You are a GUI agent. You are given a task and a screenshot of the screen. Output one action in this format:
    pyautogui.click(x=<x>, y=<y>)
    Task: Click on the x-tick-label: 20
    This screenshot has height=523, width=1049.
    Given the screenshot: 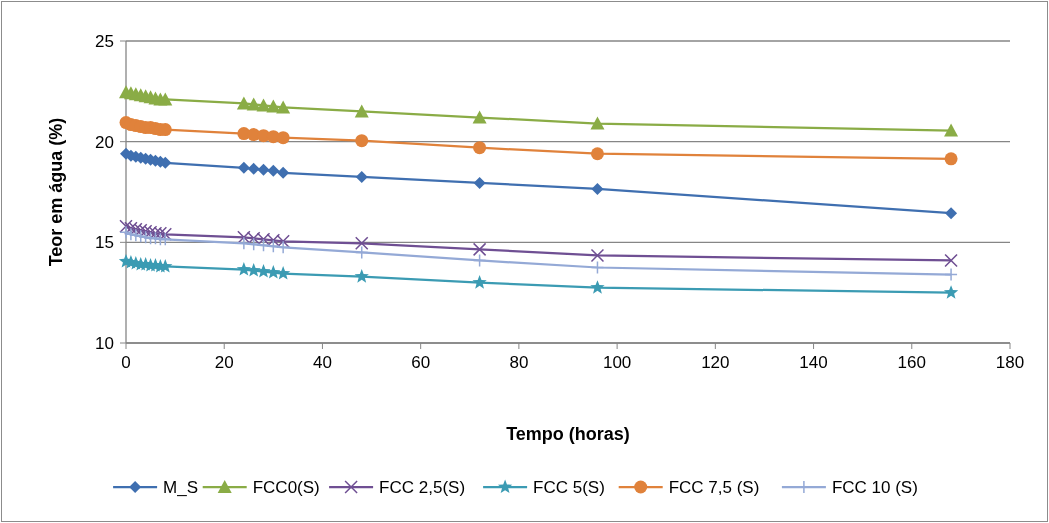 What is the action you would take?
    pyautogui.click(x=224, y=362)
    